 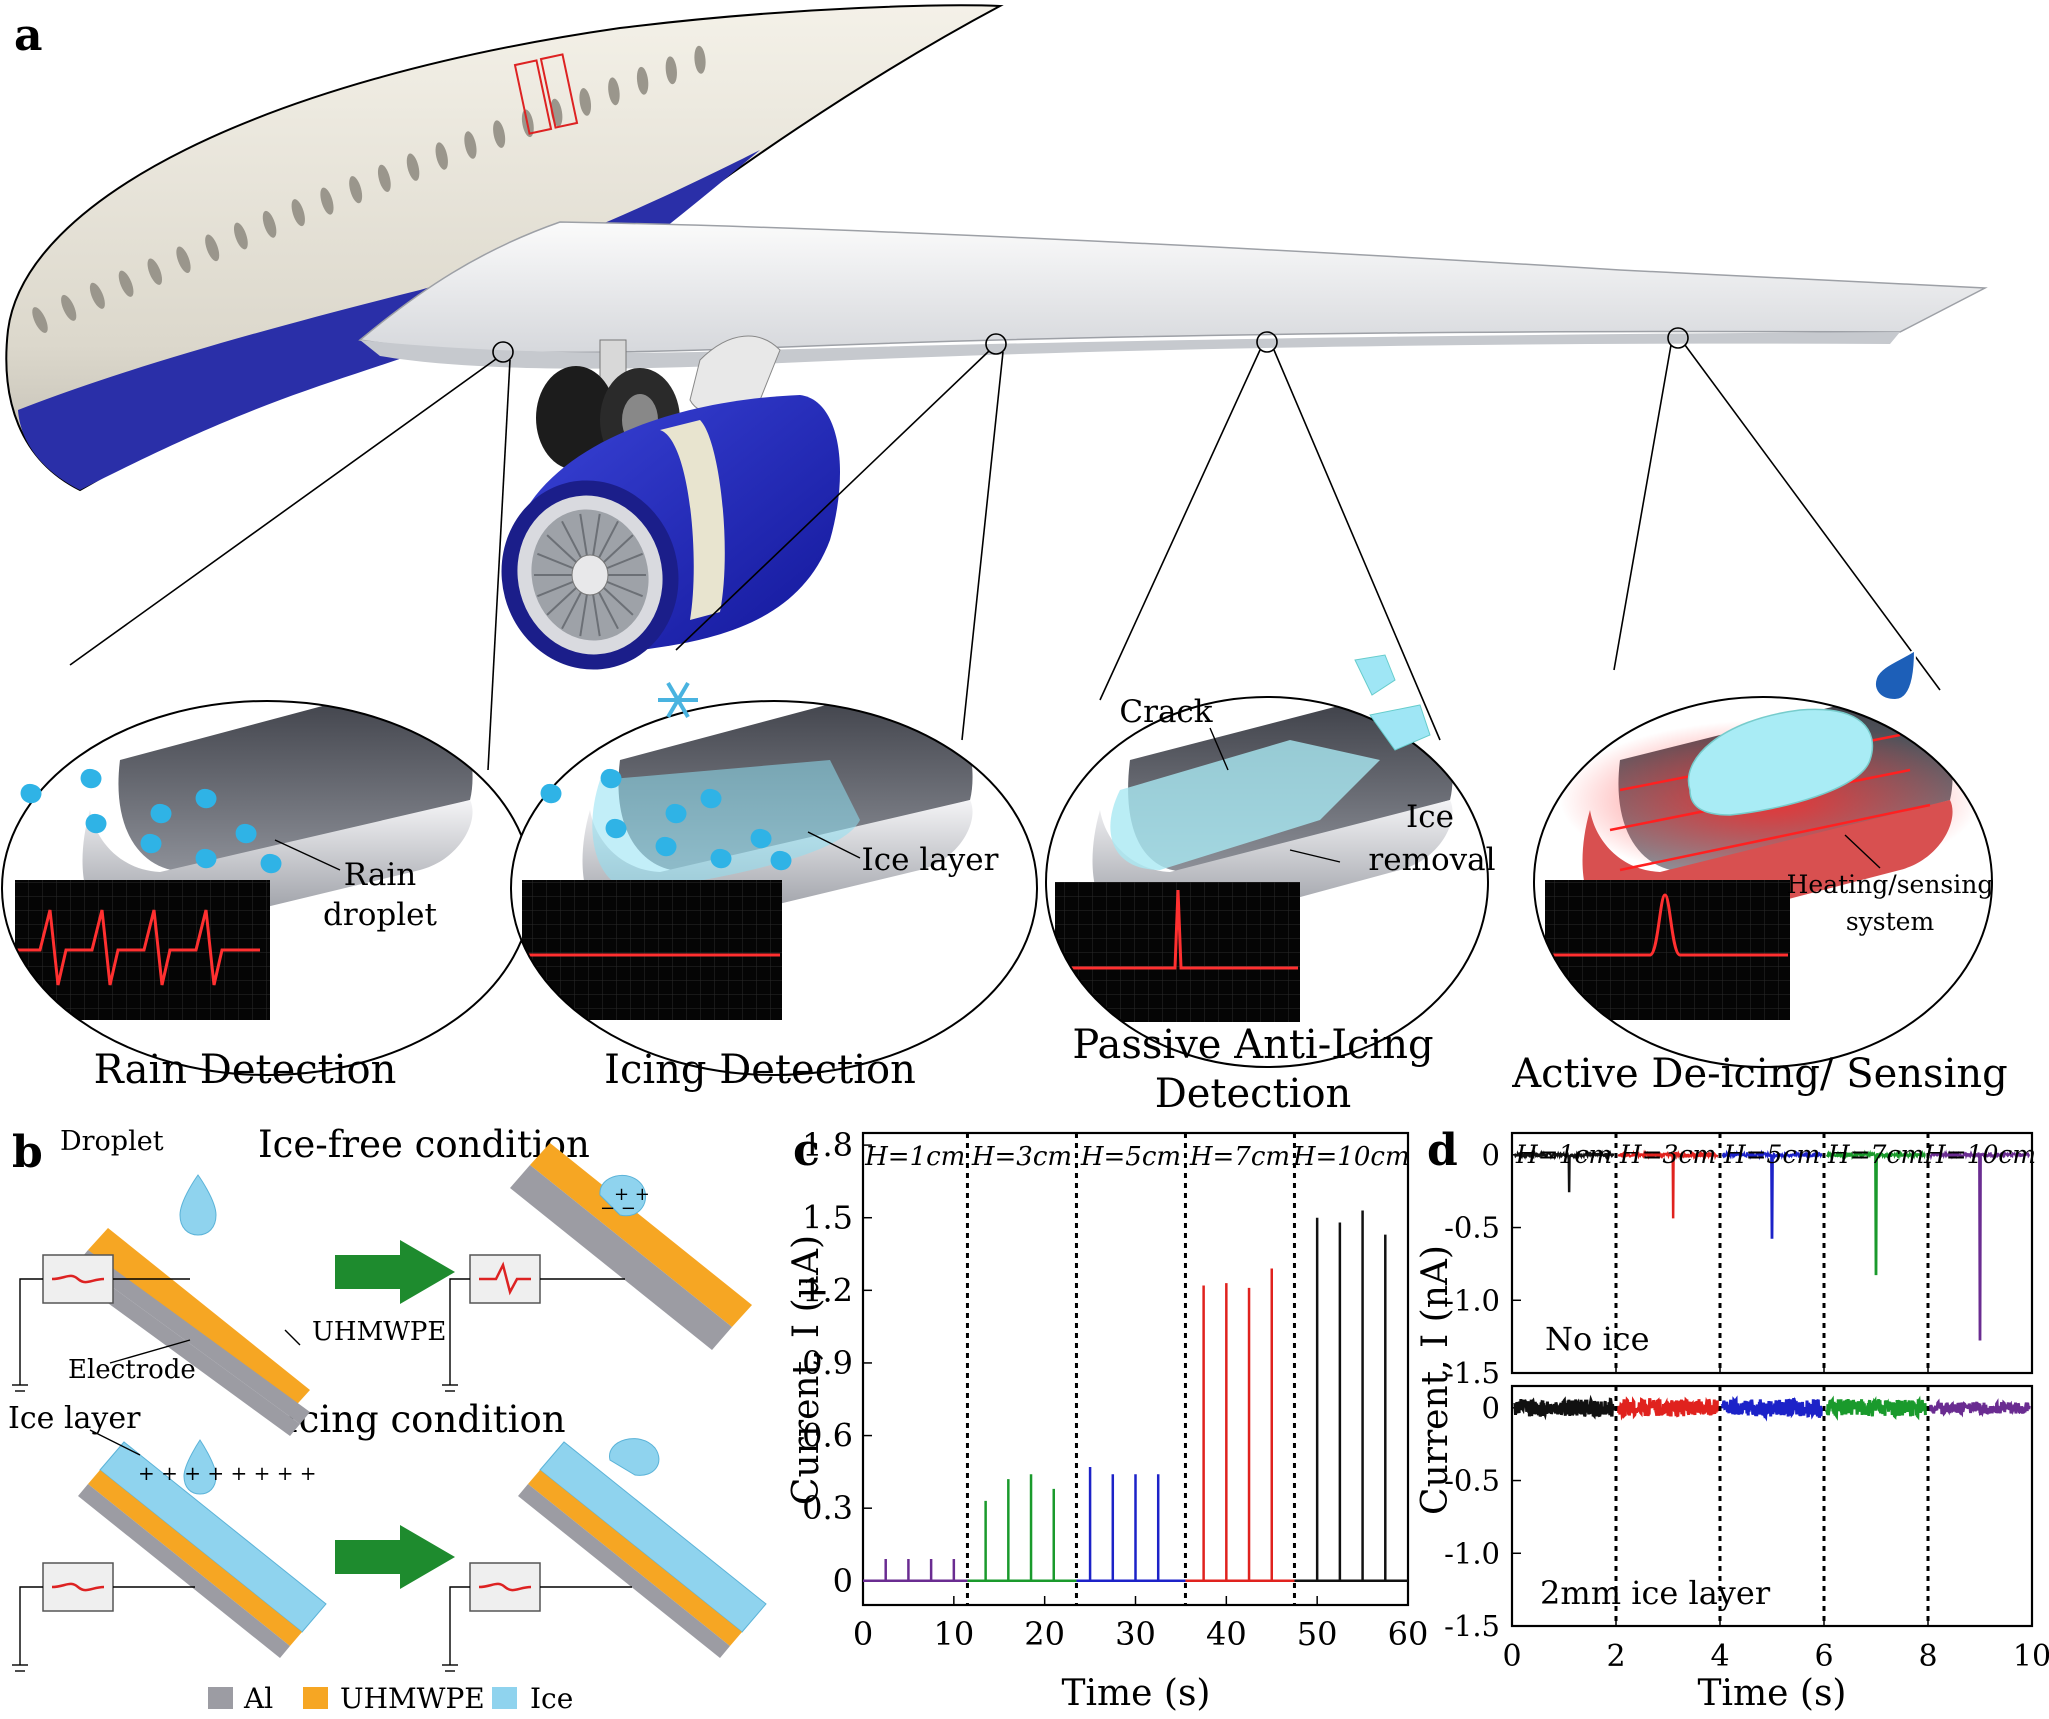 What do you see at coordinates (1719, 1656) in the screenshot?
I see `x-tick-label: 4` at bounding box center [1719, 1656].